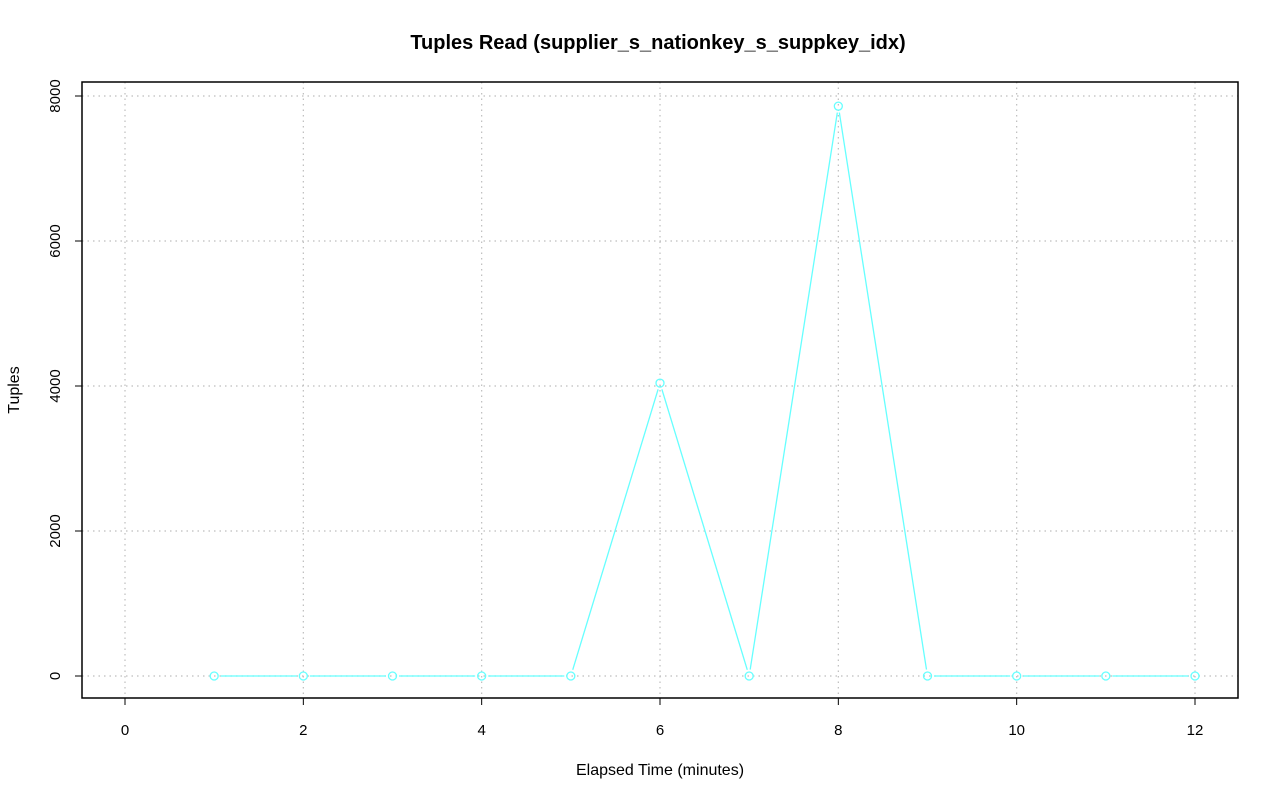  What do you see at coordinates (1016, 730) in the screenshot?
I see `x-tick-label: 10` at bounding box center [1016, 730].